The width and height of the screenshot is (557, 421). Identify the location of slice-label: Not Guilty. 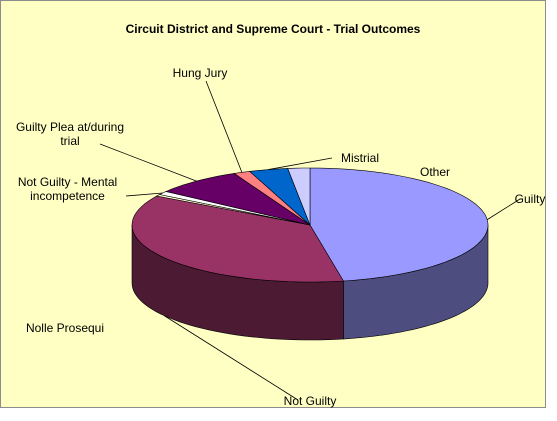
(310, 401).